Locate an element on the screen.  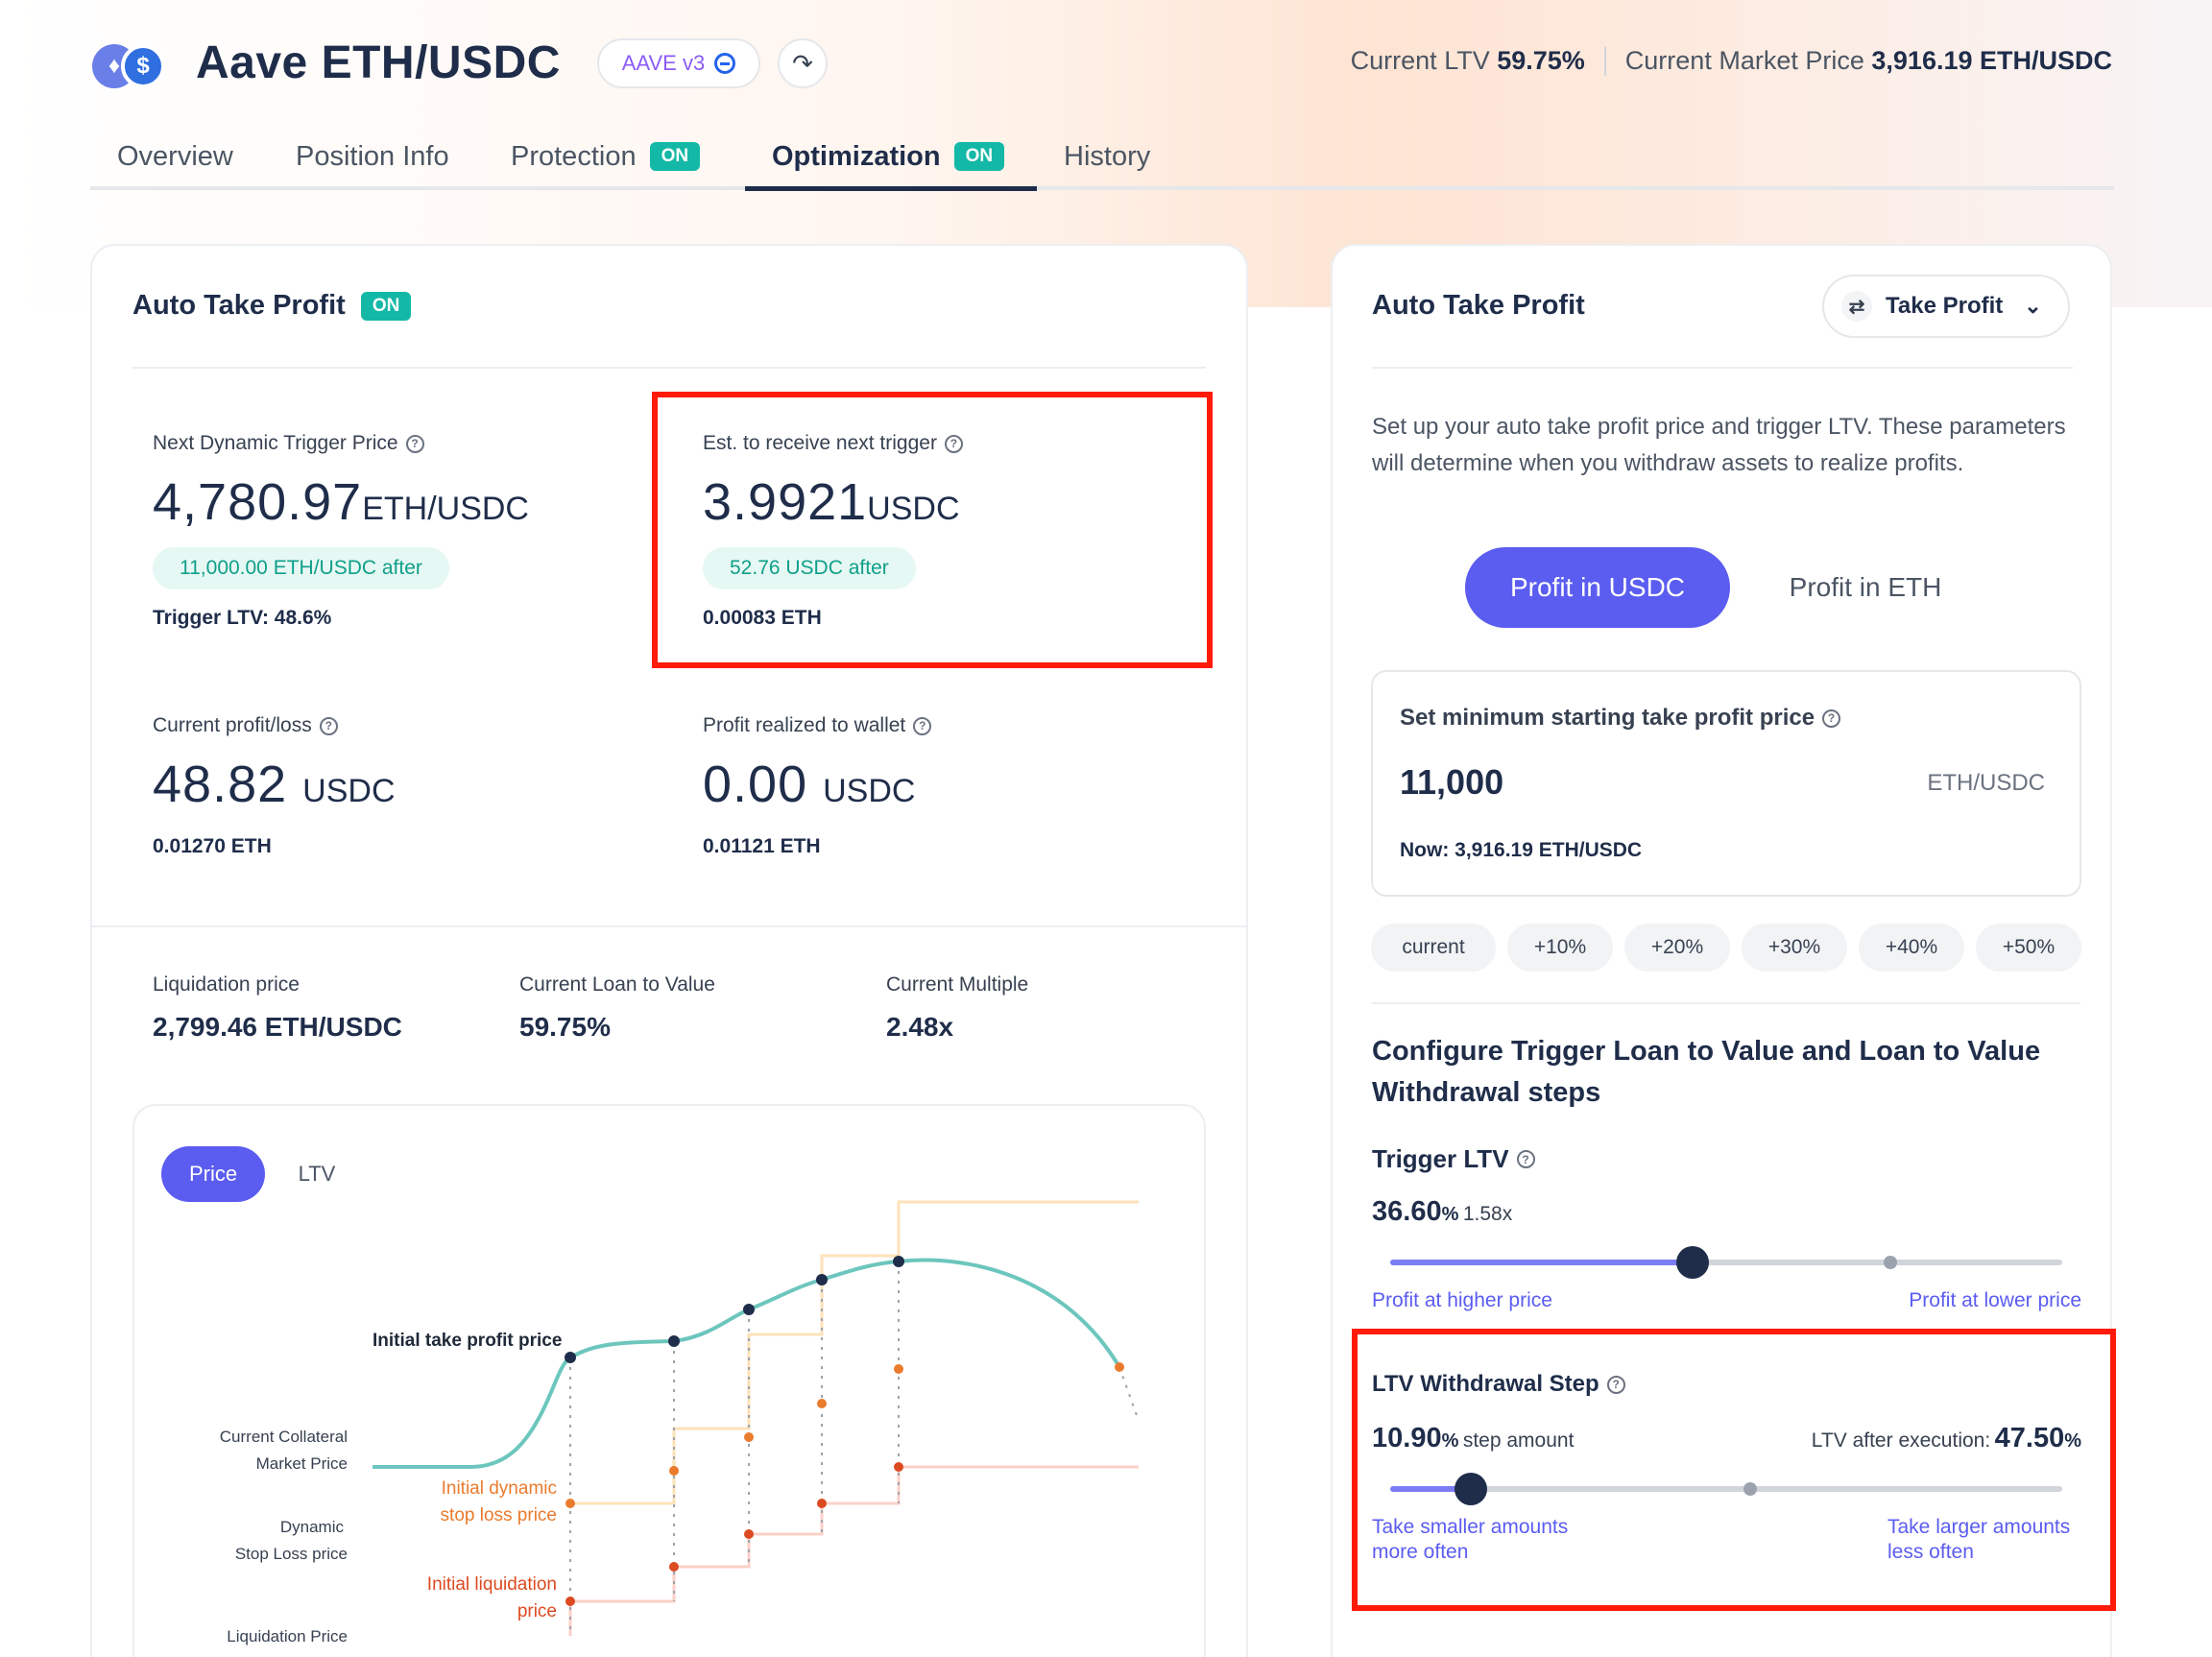
summary-on-badge: ON is located at coordinates (386, 306).